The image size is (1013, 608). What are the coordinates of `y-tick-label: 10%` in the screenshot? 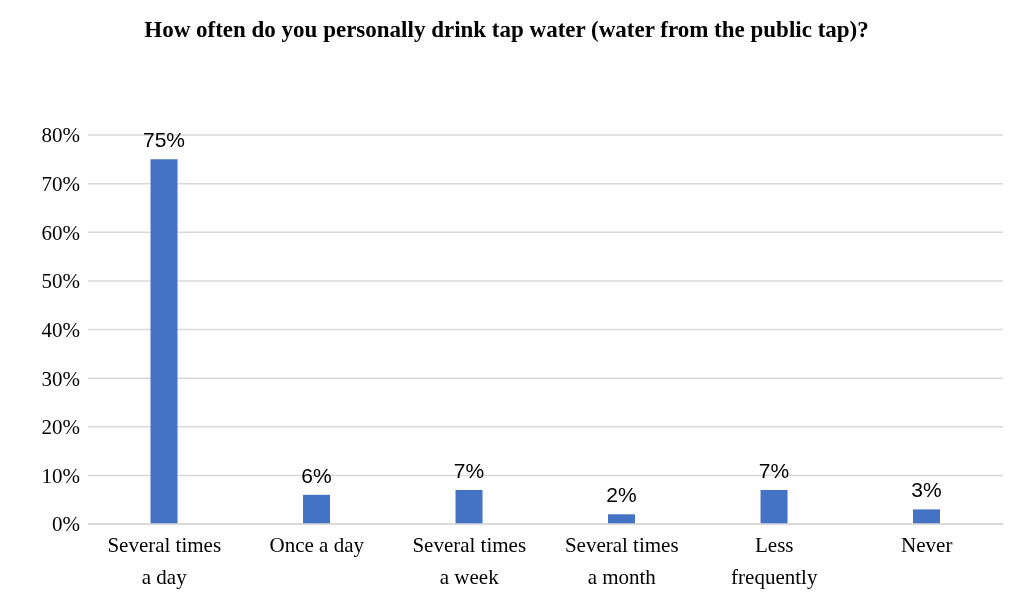 It's located at (60, 475).